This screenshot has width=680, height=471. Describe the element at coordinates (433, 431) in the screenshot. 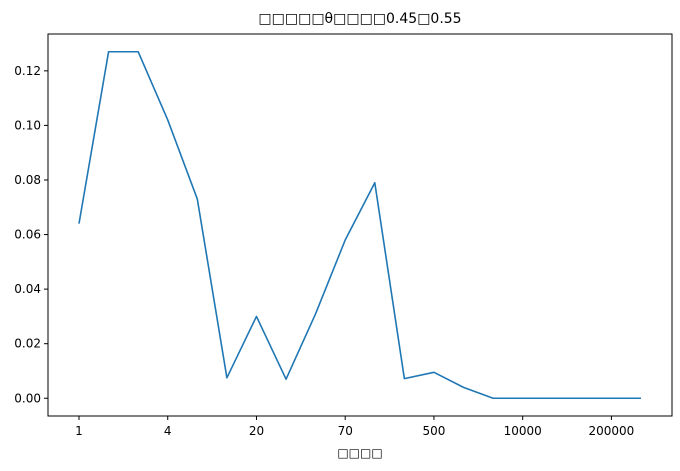

I see `x-tick-label: 500` at that location.